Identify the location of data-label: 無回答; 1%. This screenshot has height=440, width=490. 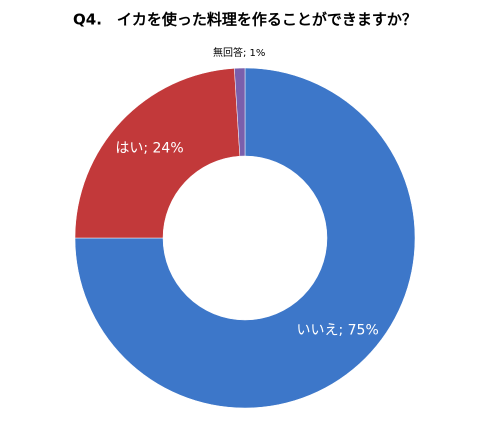
(239, 52).